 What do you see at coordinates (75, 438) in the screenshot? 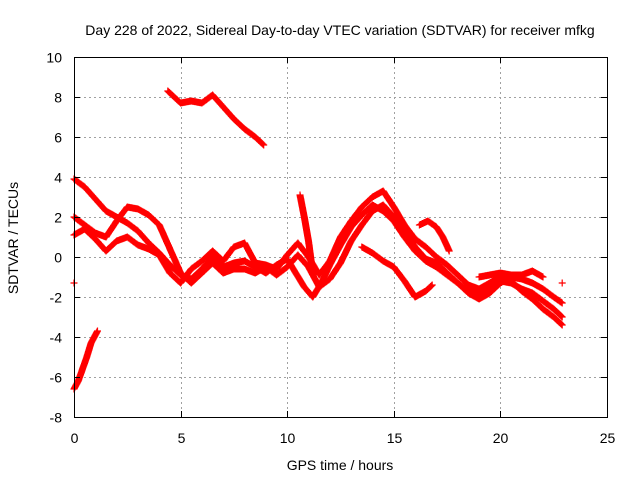
I see `x-tick-label: 0` at bounding box center [75, 438].